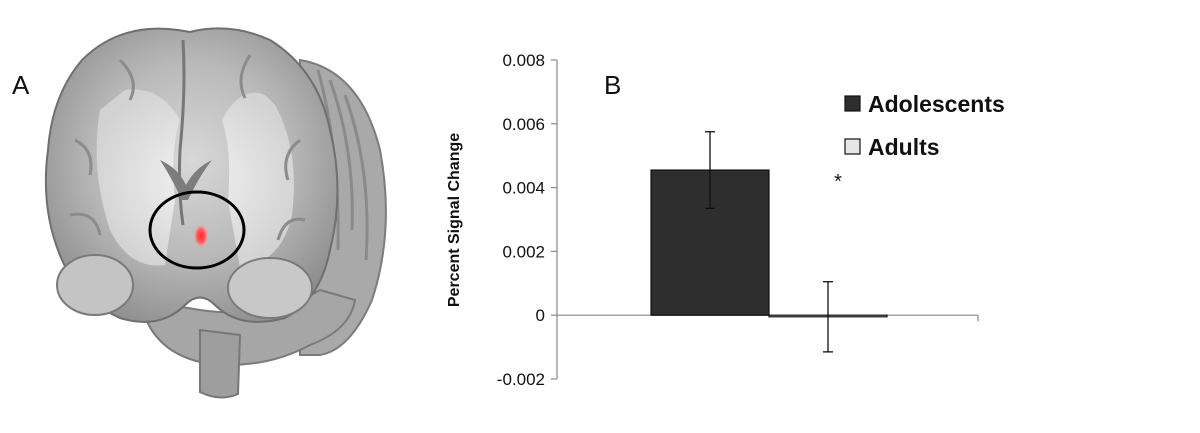  Describe the element at coordinates (554, 219) in the screenshot. I see `y-ticks` at that location.